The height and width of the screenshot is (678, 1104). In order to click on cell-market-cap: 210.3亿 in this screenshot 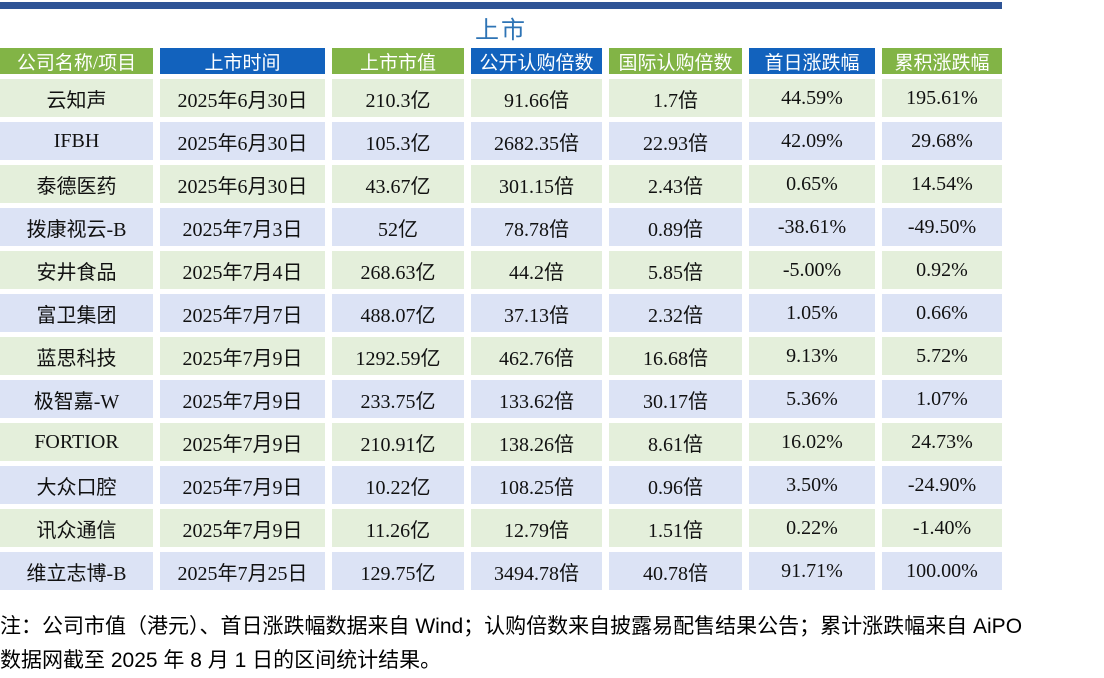, I will do `click(398, 98)`.